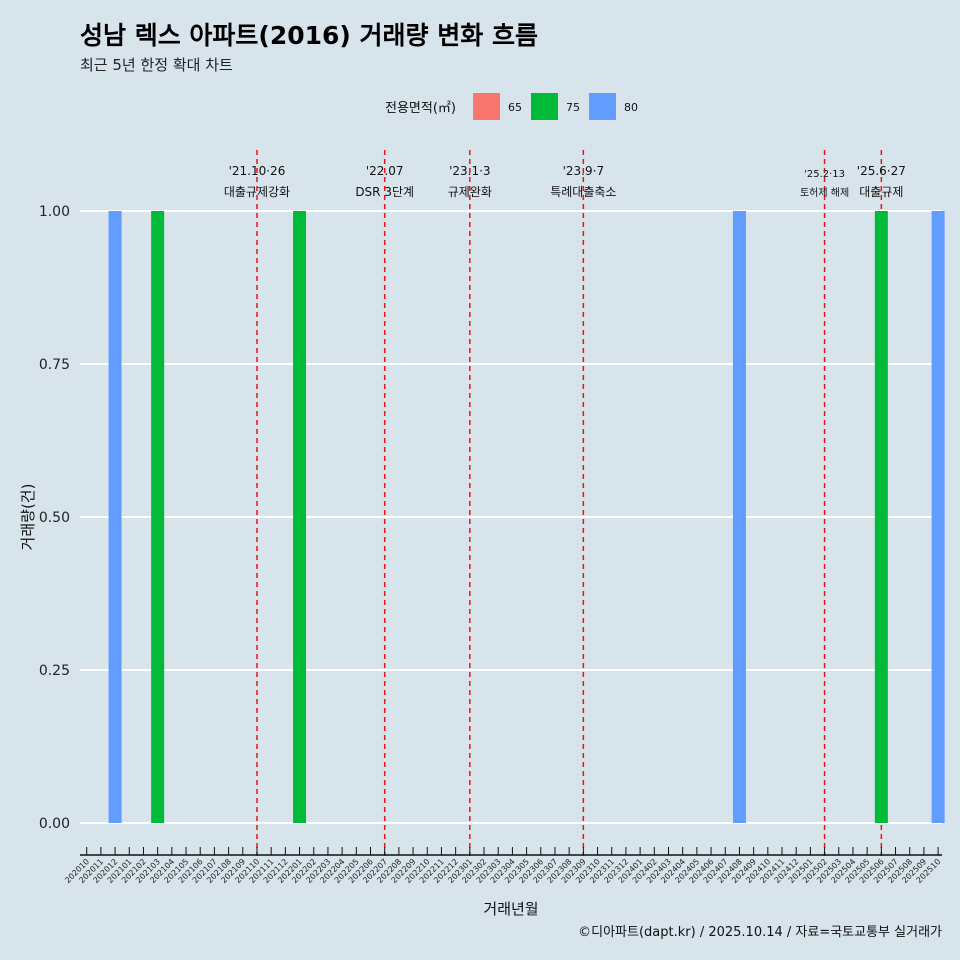 The width and height of the screenshot is (960, 960). Describe the element at coordinates (583, 192) in the screenshot. I see `event-label: 특례대출축소` at that location.